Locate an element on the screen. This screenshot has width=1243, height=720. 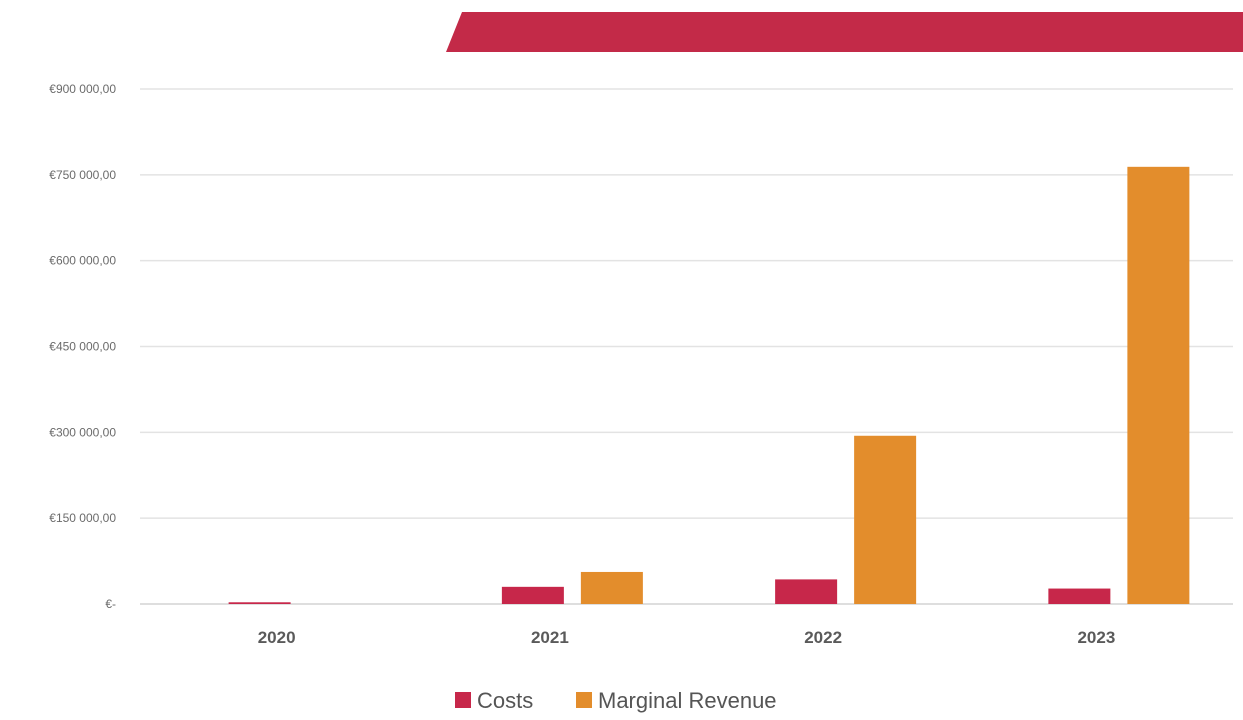
y-tick-label: €750 000,00 is located at coordinates (82, 175).